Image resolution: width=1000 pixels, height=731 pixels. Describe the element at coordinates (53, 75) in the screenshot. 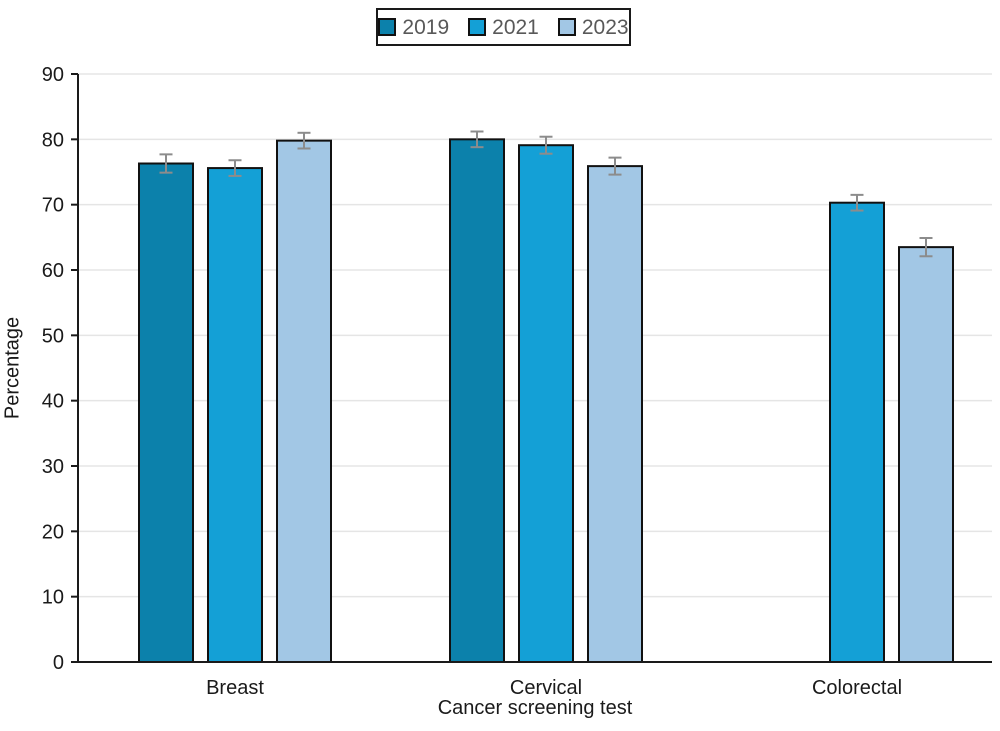

I see `y-tick-label: 90` at that location.